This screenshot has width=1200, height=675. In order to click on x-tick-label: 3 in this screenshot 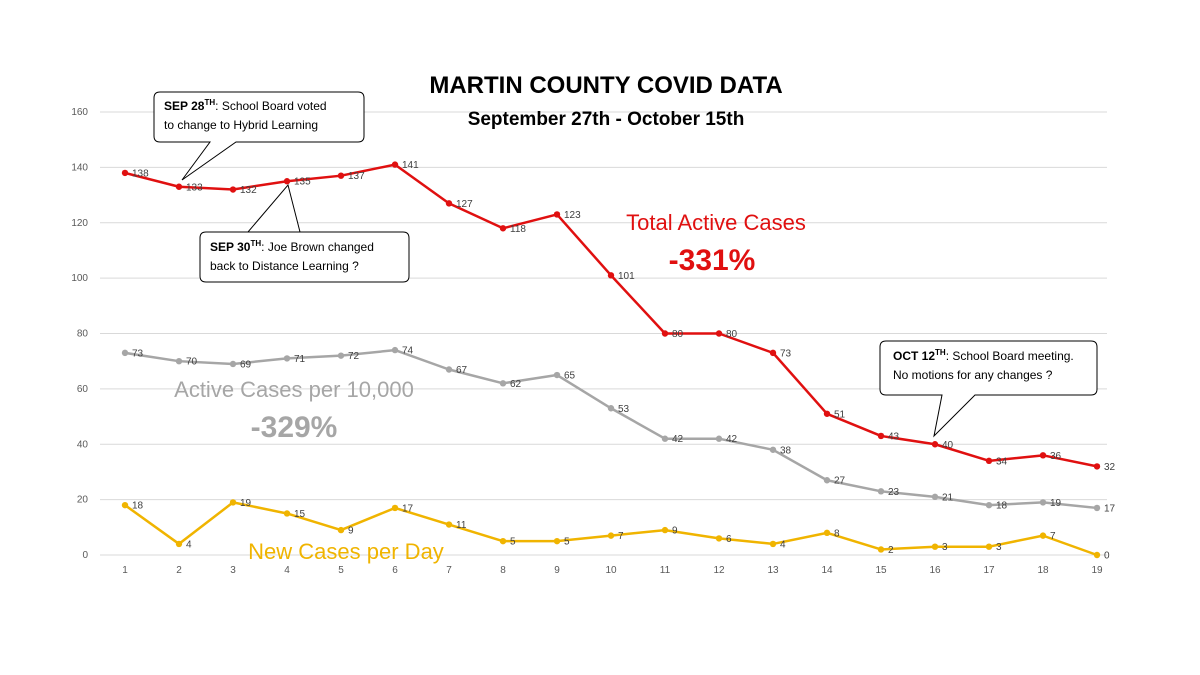, I will do `click(233, 570)`.